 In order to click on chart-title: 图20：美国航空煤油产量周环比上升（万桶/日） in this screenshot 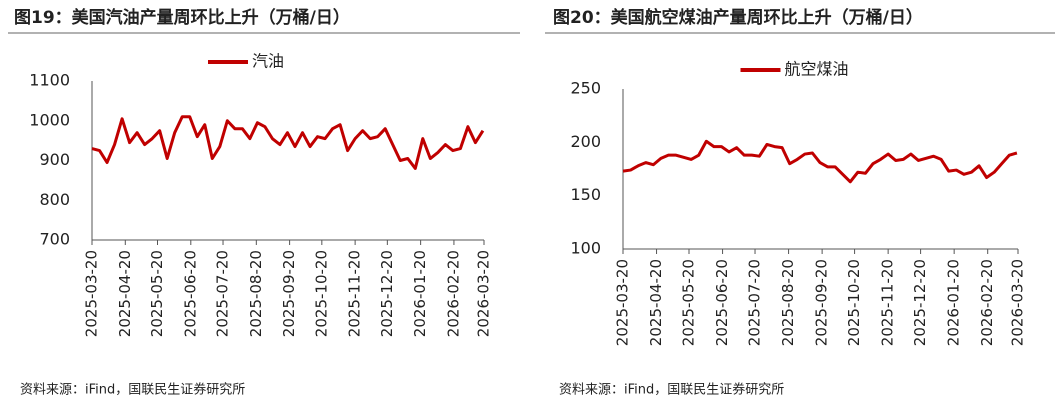, I will do `click(738, 17)`.